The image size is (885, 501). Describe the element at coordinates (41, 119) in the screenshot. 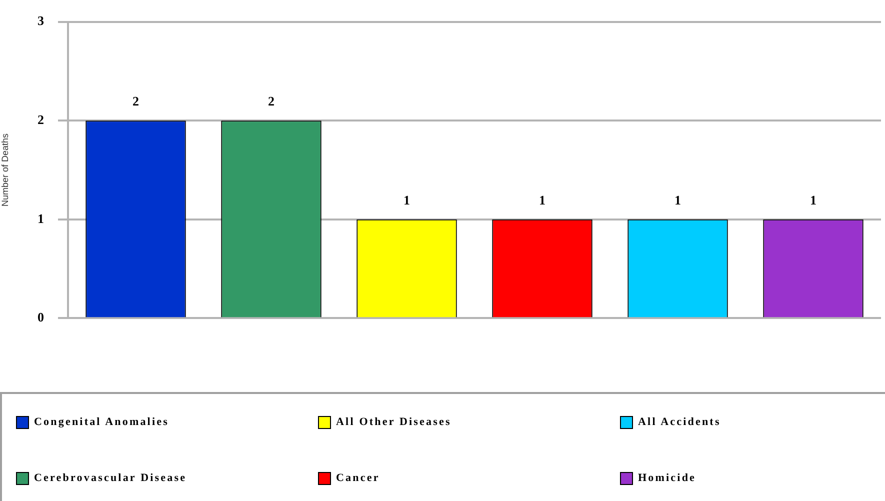

I see `y-tick-label: 2` at that location.